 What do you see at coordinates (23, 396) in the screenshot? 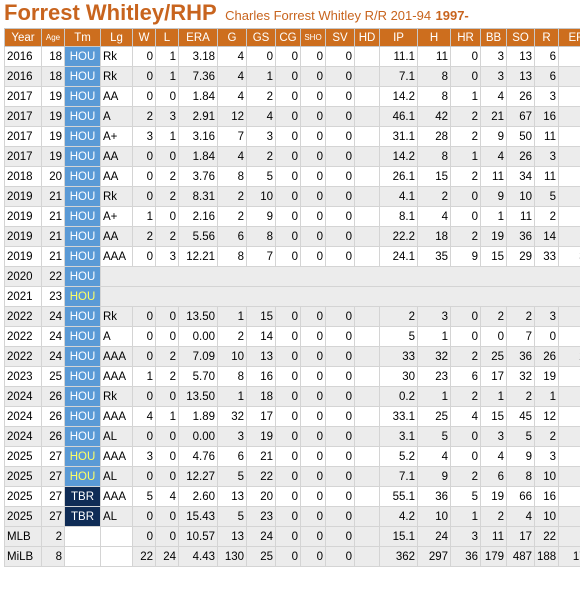
I see `cell-year: 2024` at bounding box center [23, 396].